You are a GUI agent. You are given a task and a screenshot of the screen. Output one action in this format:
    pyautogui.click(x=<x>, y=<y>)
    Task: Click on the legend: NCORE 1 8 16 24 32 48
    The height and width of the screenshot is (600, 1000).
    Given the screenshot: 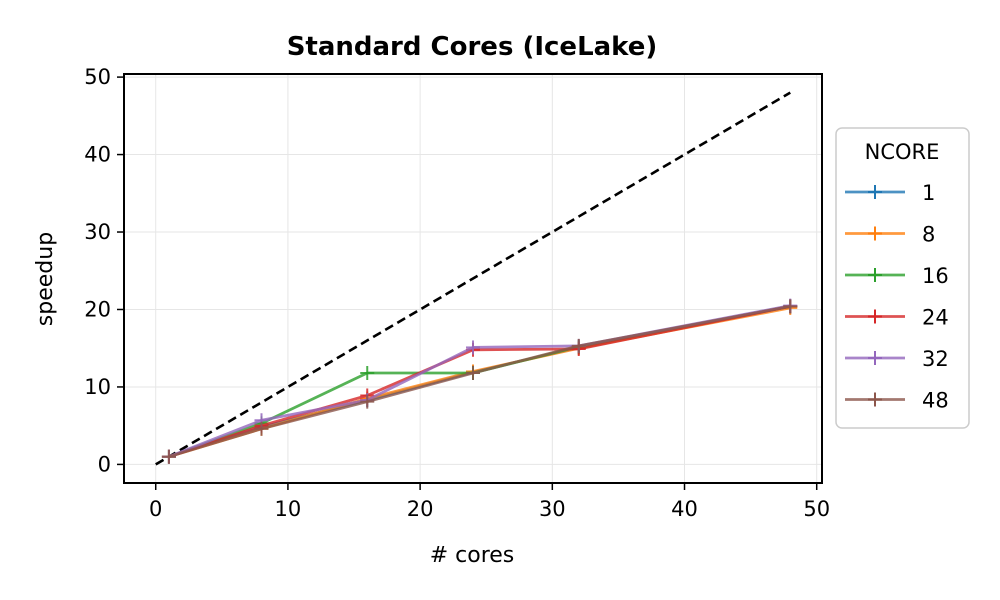 What is the action you would take?
    pyautogui.click(x=902, y=278)
    